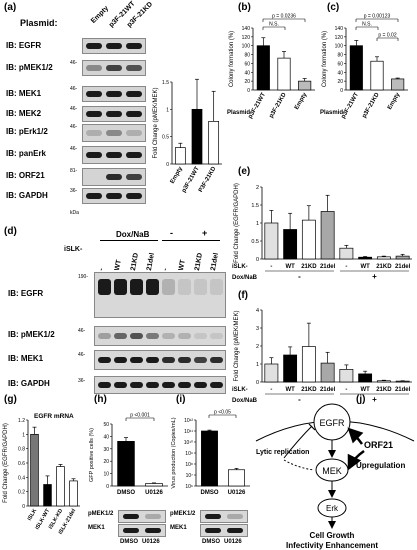 The image size is (417, 550). I want to click on y-tick-label: 0.2, so click(21, 493).